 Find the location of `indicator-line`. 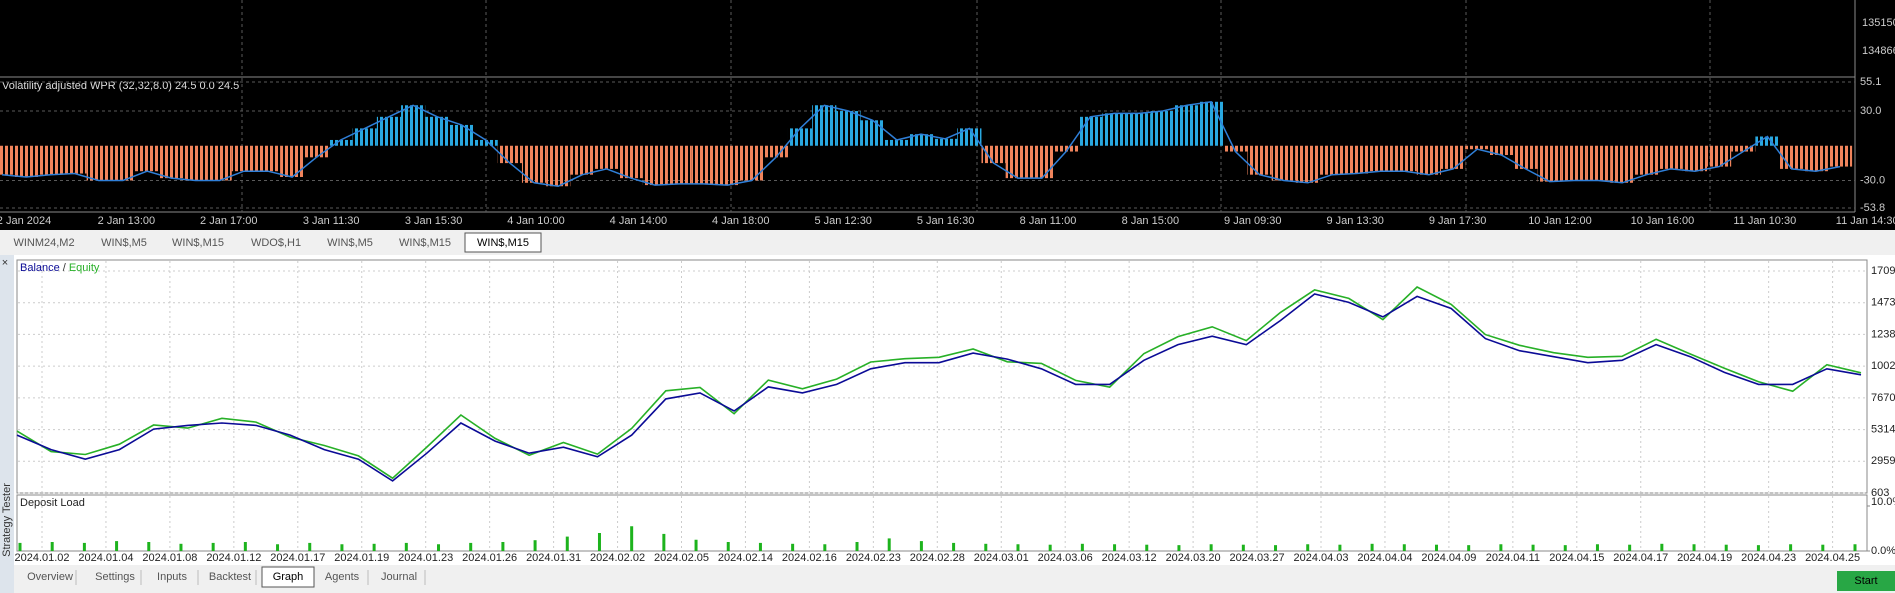

indicator-line is located at coordinates (921, 143).